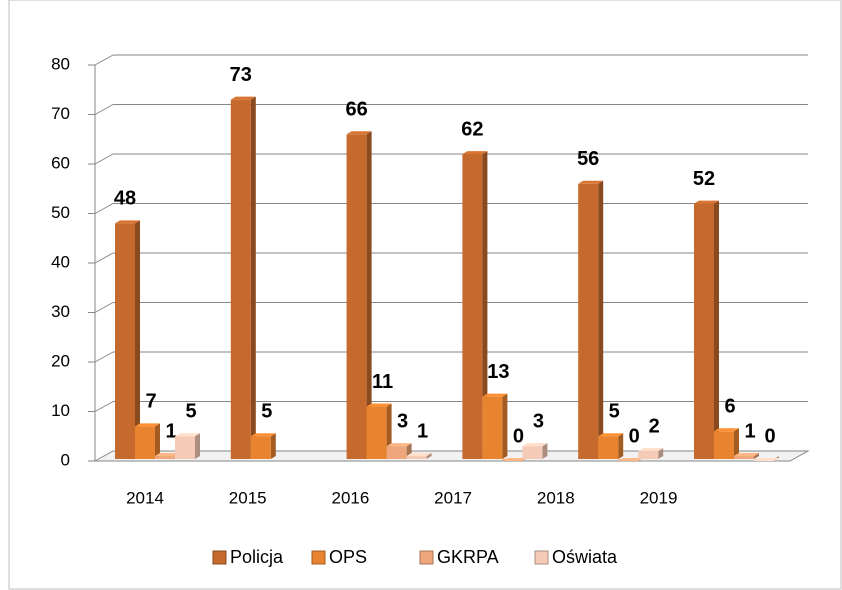 The width and height of the screenshot is (842, 590). What do you see at coordinates (588, 159) in the screenshot?
I see `value-label: 56` at bounding box center [588, 159].